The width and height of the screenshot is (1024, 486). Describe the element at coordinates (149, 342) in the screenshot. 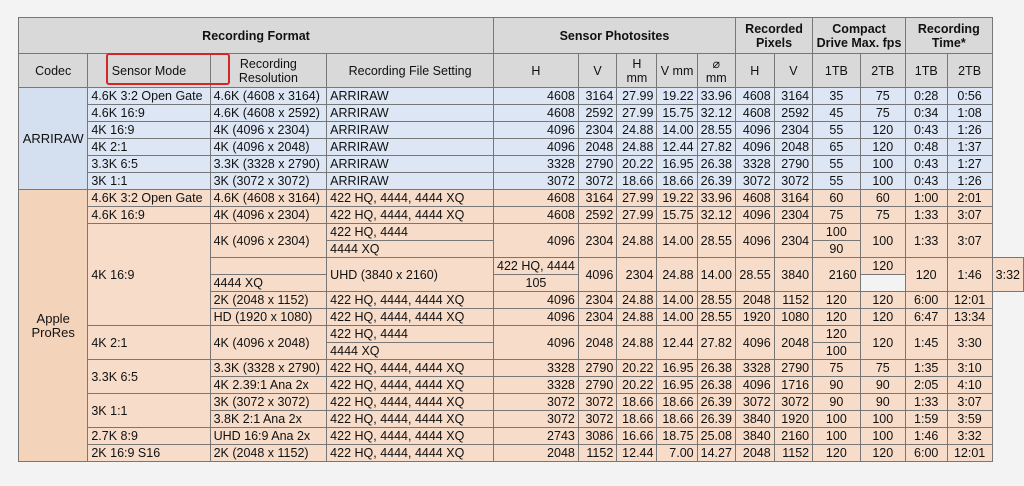

I see `sensor-mode-cell: 4K 2:1` at that location.